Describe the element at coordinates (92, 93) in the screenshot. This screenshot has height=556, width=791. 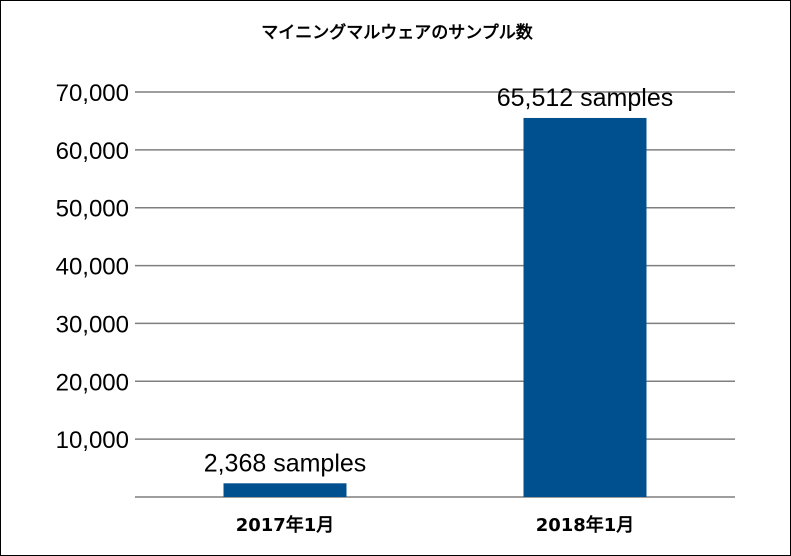
I see `y-tick-label: 70,000` at that location.